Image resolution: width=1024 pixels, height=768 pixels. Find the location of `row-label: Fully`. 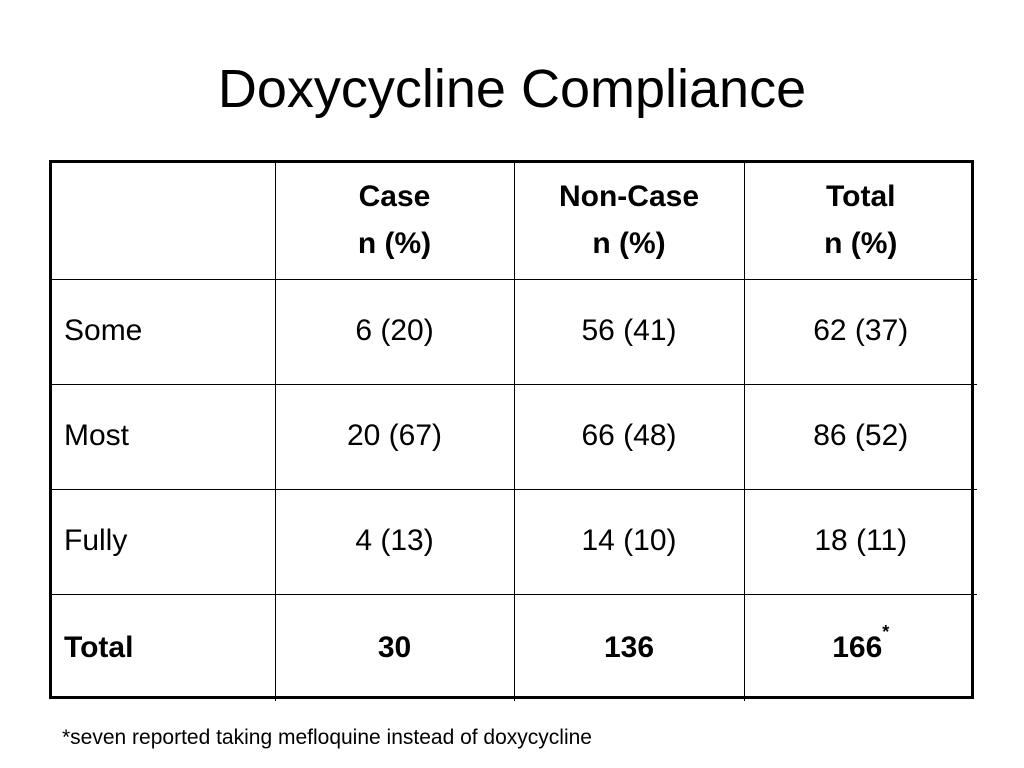

row-label: Fully is located at coordinates (164, 541).